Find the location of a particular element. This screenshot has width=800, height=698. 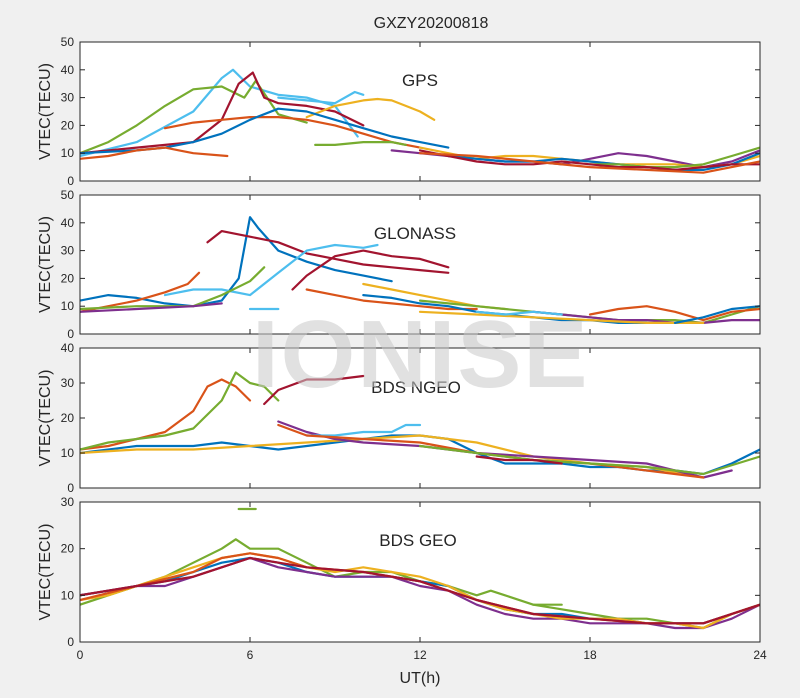

panel-label: BDS NGEO is located at coordinates (416, 387).